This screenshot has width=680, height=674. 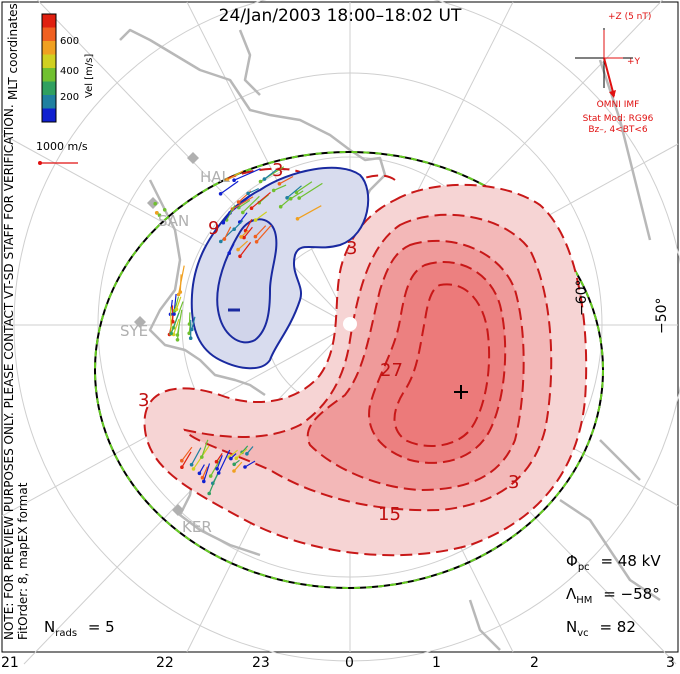 I want to click on scale-vector-label: 1000 m/s, so click(x=62, y=146).